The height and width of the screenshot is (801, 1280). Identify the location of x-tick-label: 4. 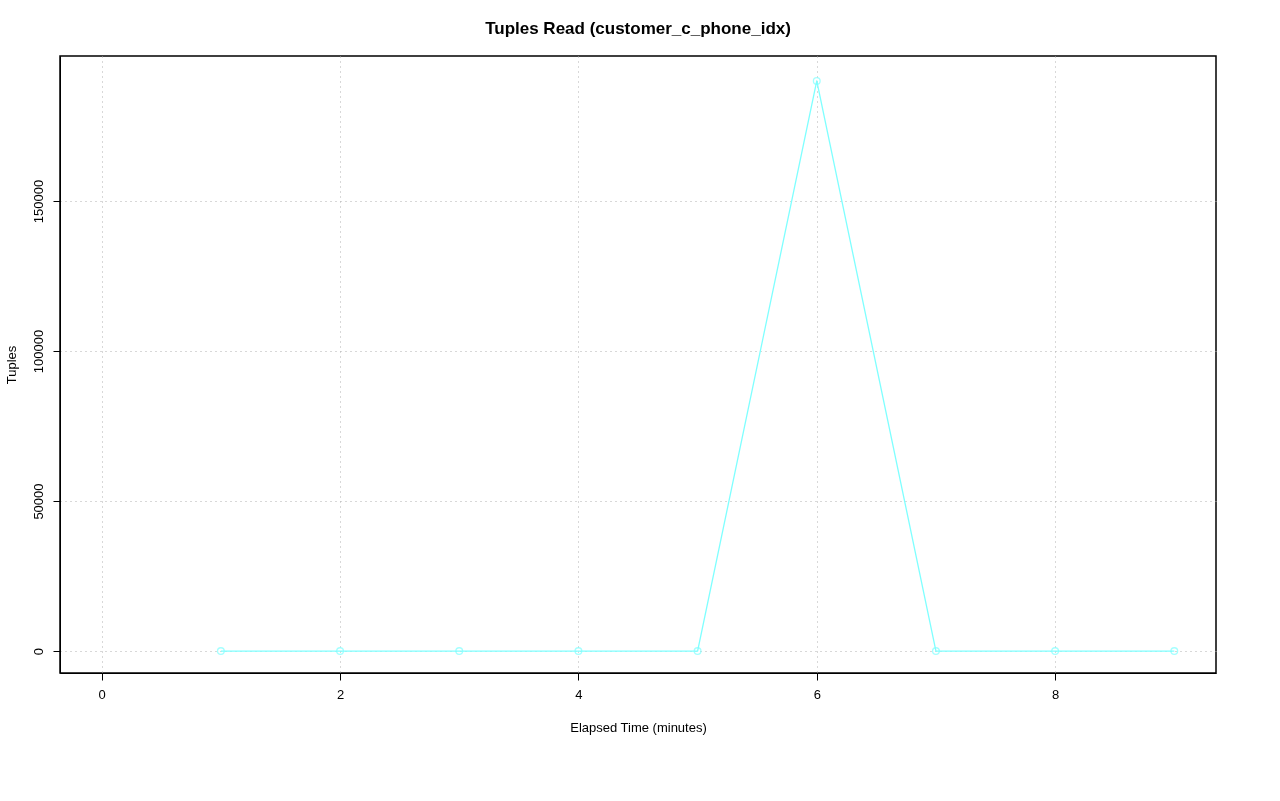
(579, 694).